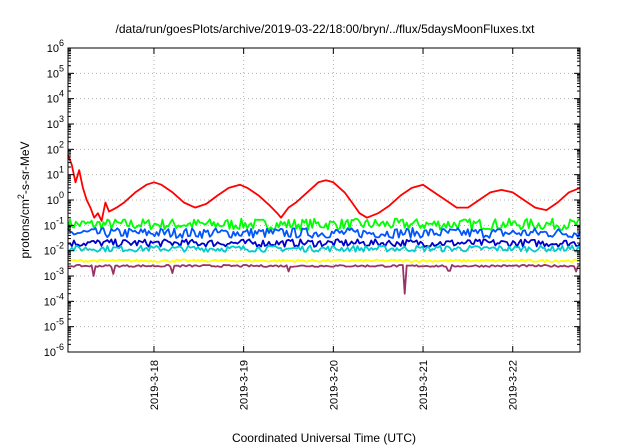  I want to click on x-tick-label: 2019-3-22, so click(514, 385).